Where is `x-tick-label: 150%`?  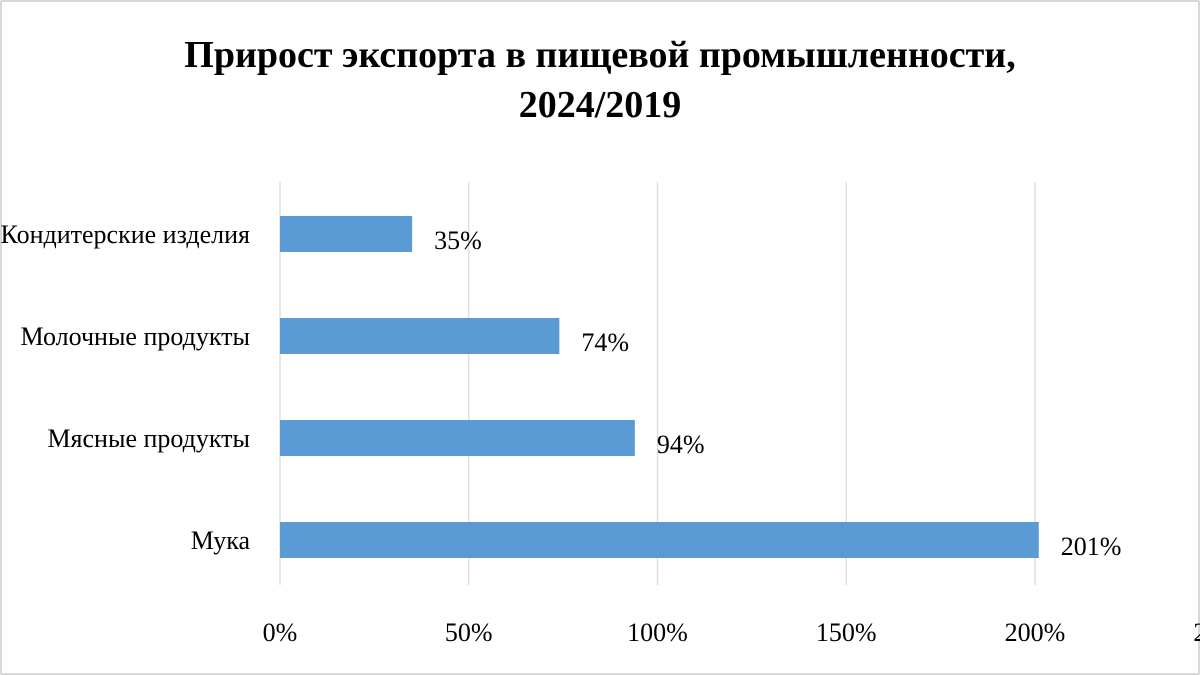 x-tick-label: 150% is located at coordinates (846, 632).